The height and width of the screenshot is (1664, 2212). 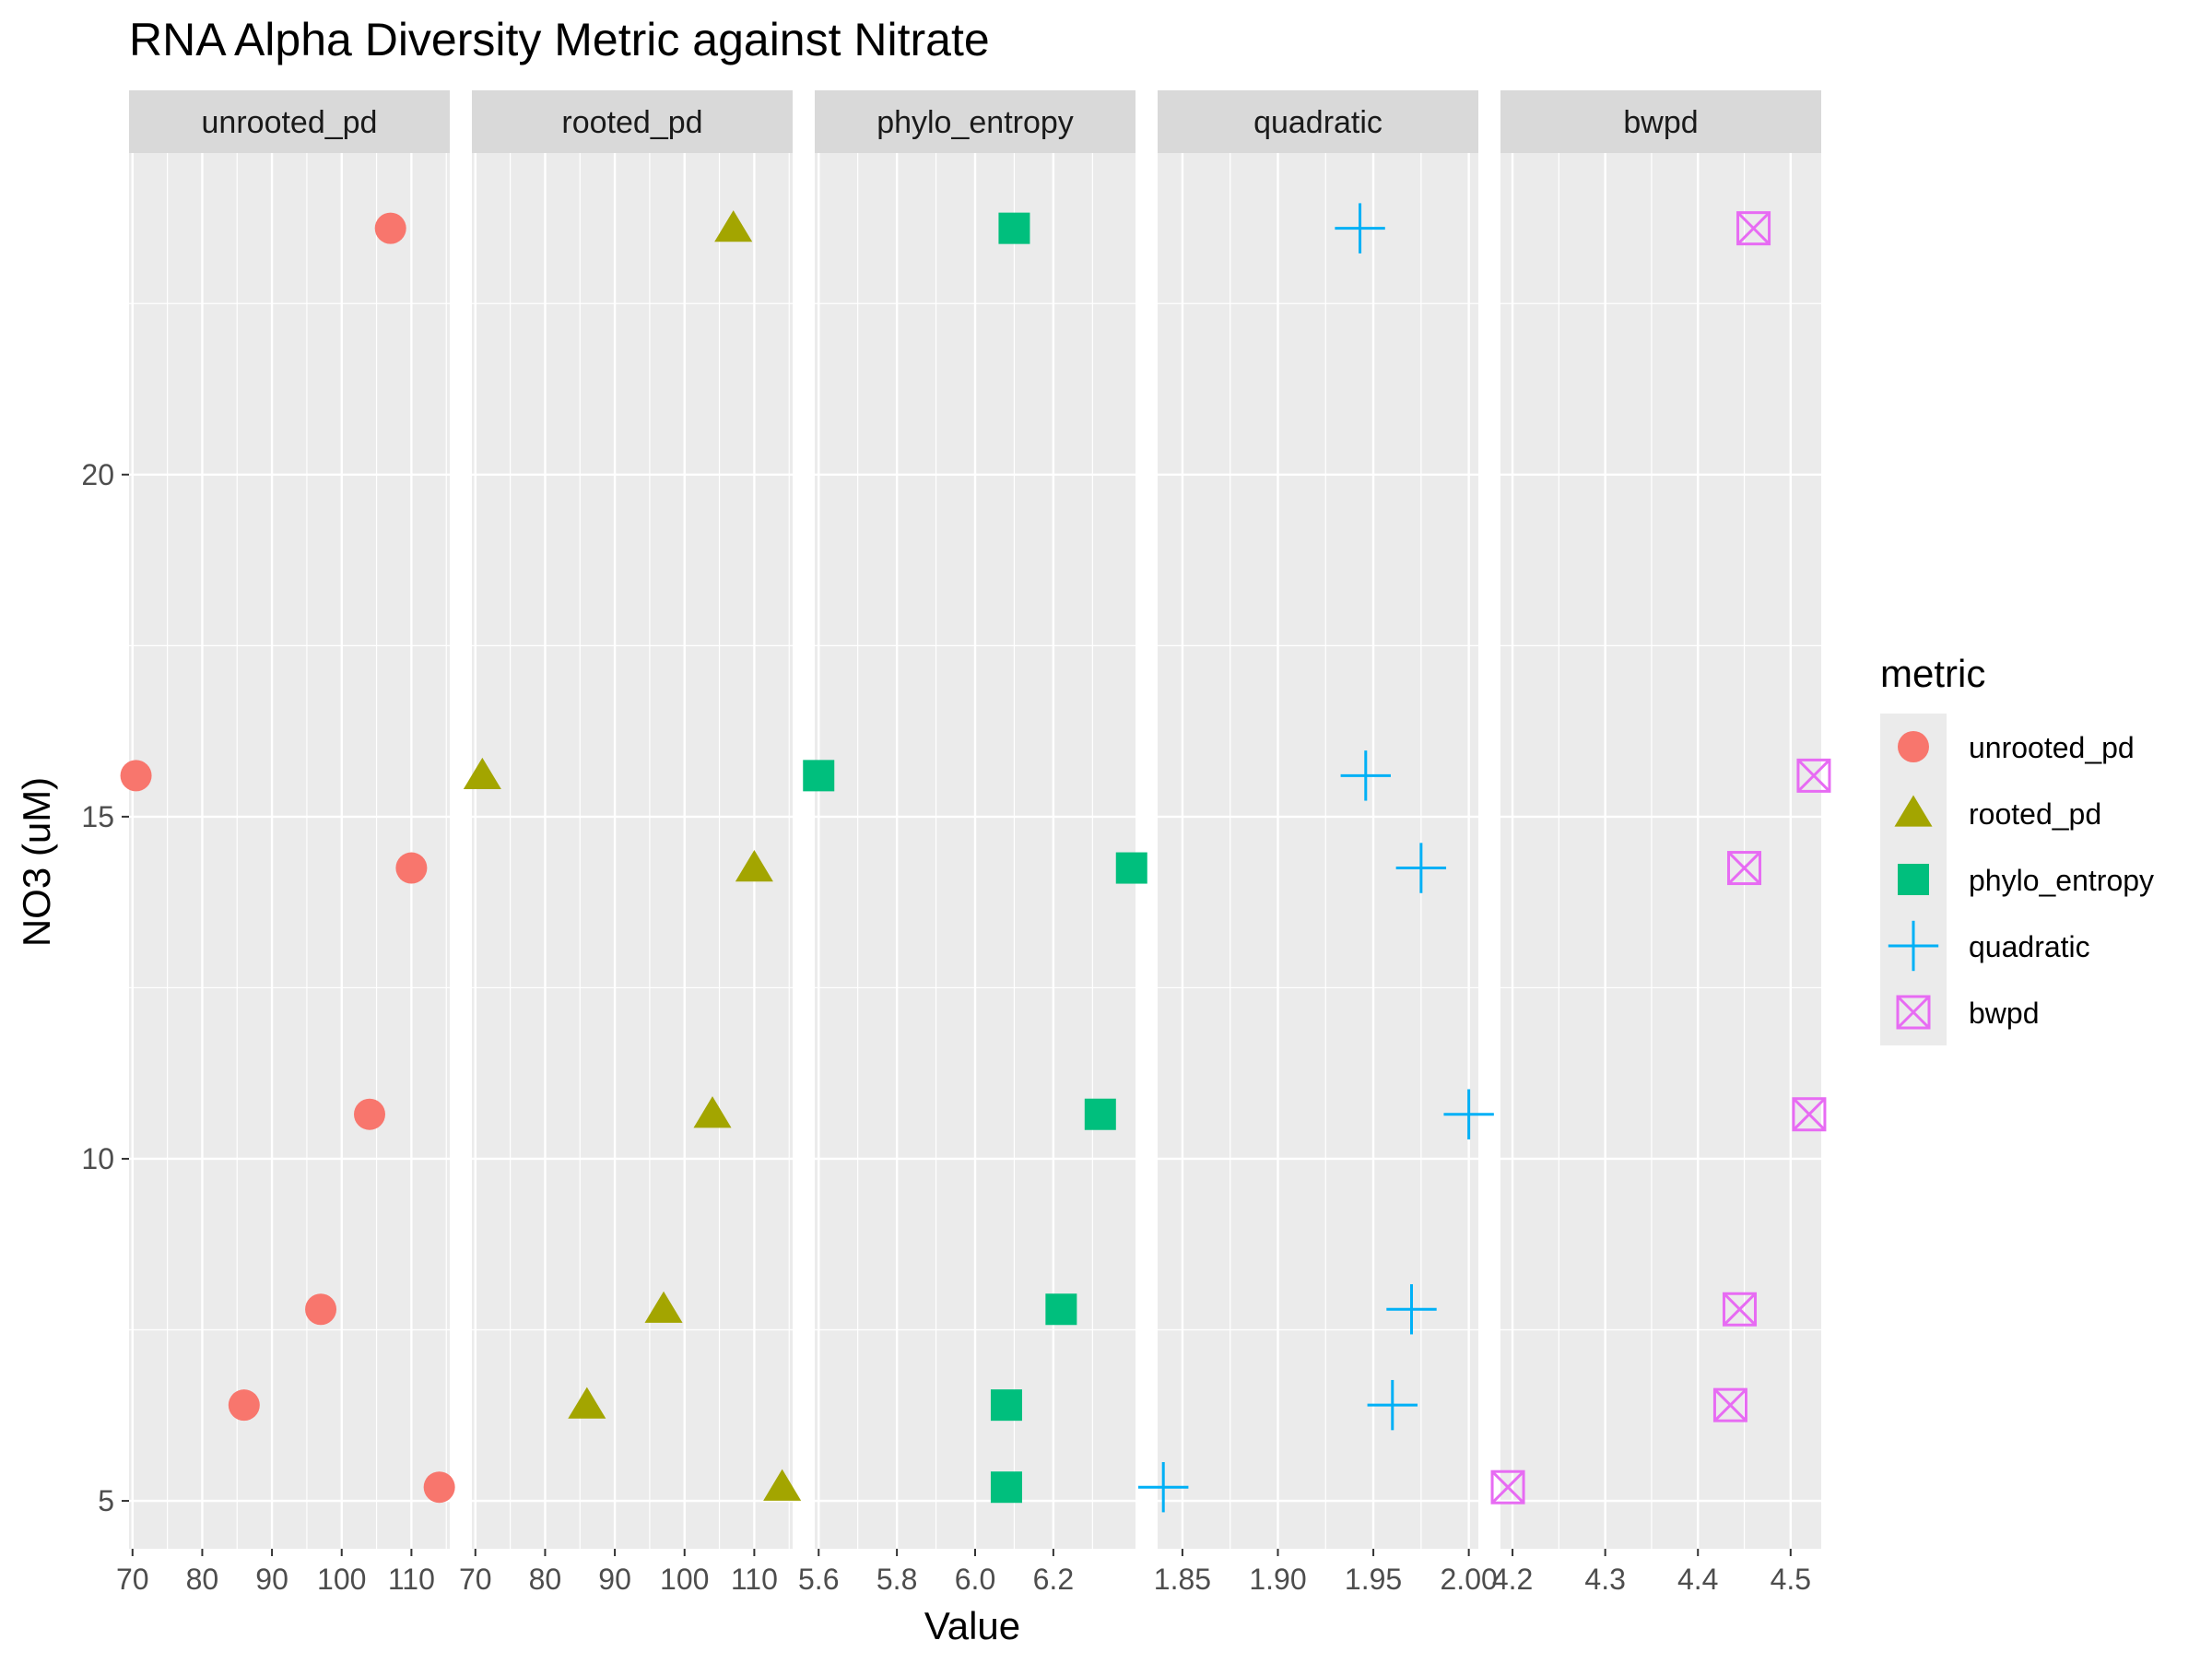 What do you see at coordinates (97, 1158) in the screenshot?
I see `y-tick-label: 10` at bounding box center [97, 1158].